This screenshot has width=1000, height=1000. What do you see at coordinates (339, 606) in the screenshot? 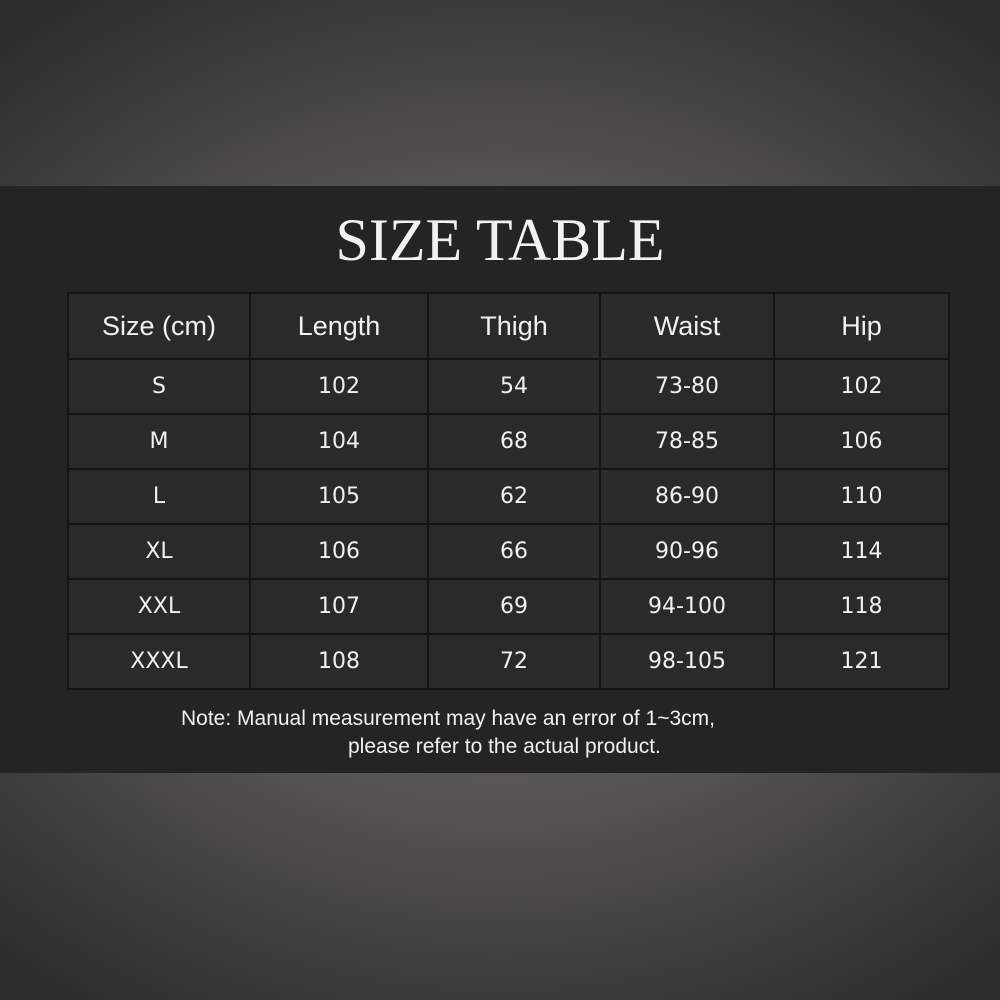
I see `cell-length: 107` at bounding box center [339, 606].